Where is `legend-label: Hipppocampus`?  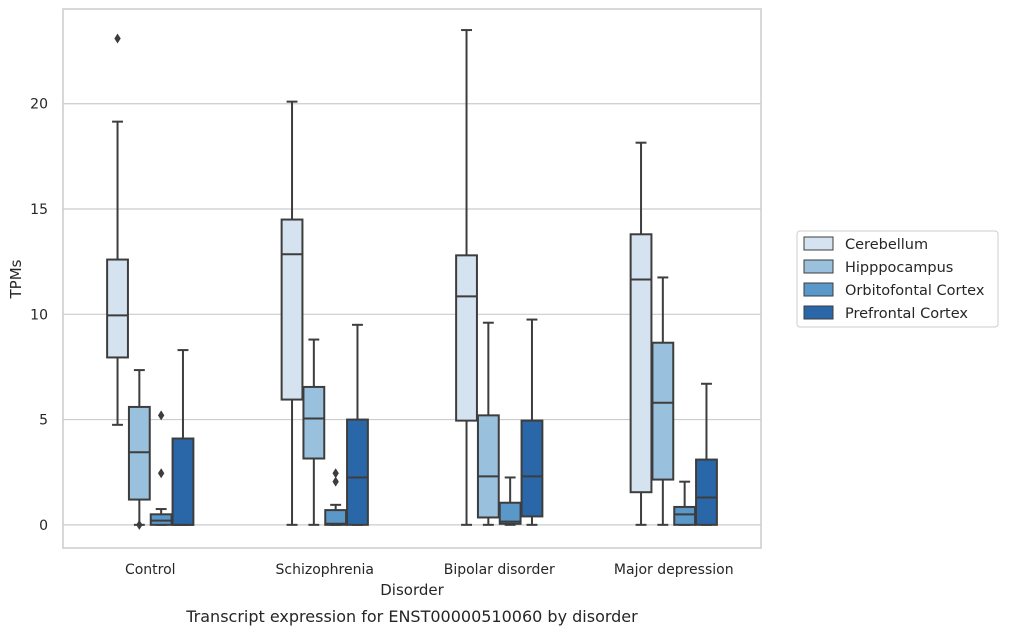 legend-label: Hipppocampus is located at coordinates (899, 268).